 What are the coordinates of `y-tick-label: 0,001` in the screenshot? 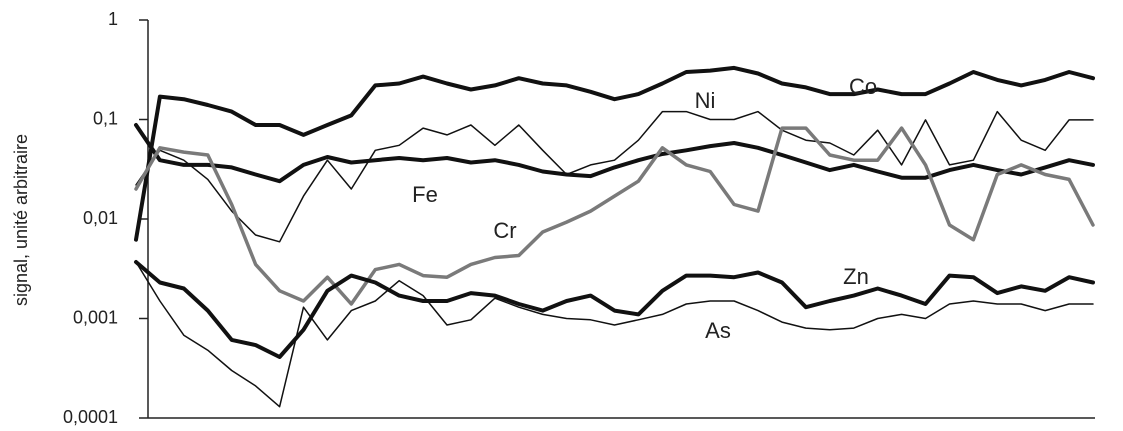 It's located at (95, 317).